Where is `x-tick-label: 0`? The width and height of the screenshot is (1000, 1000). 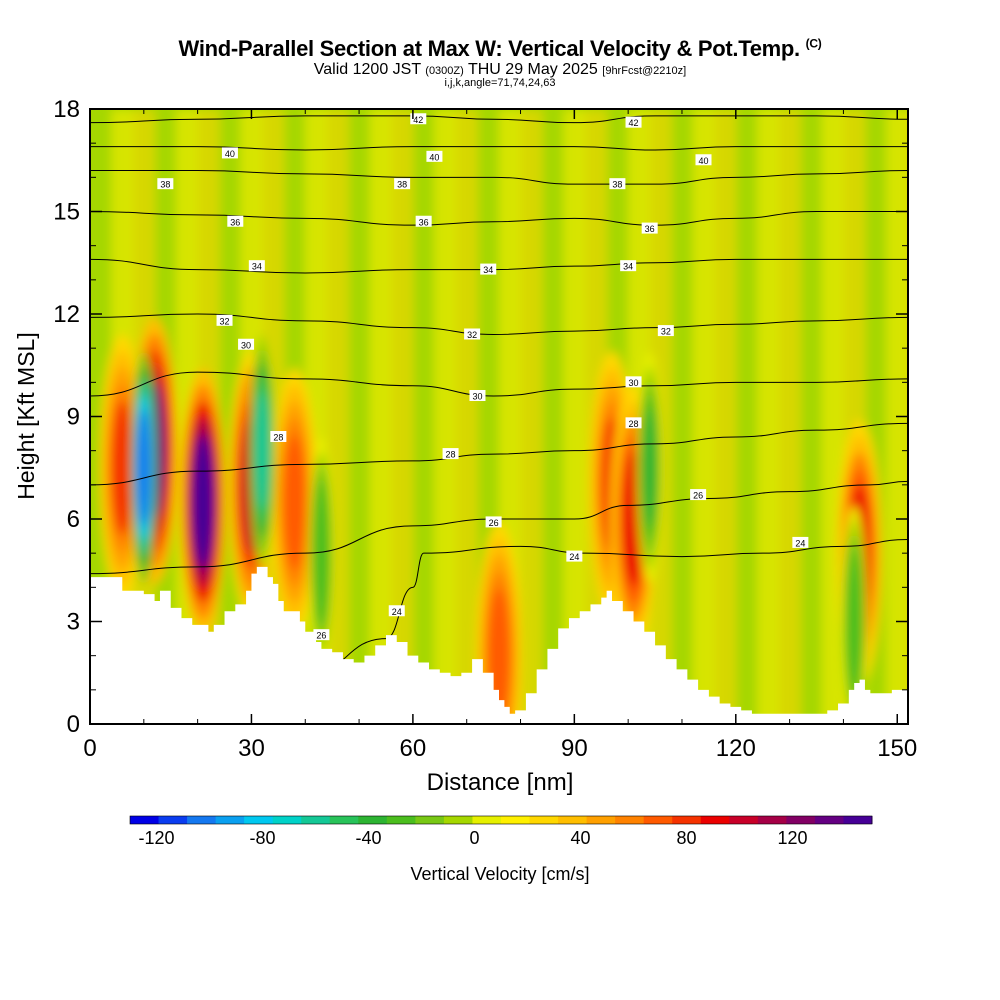 x-tick-label: 0 is located at coordinates (89, 748).